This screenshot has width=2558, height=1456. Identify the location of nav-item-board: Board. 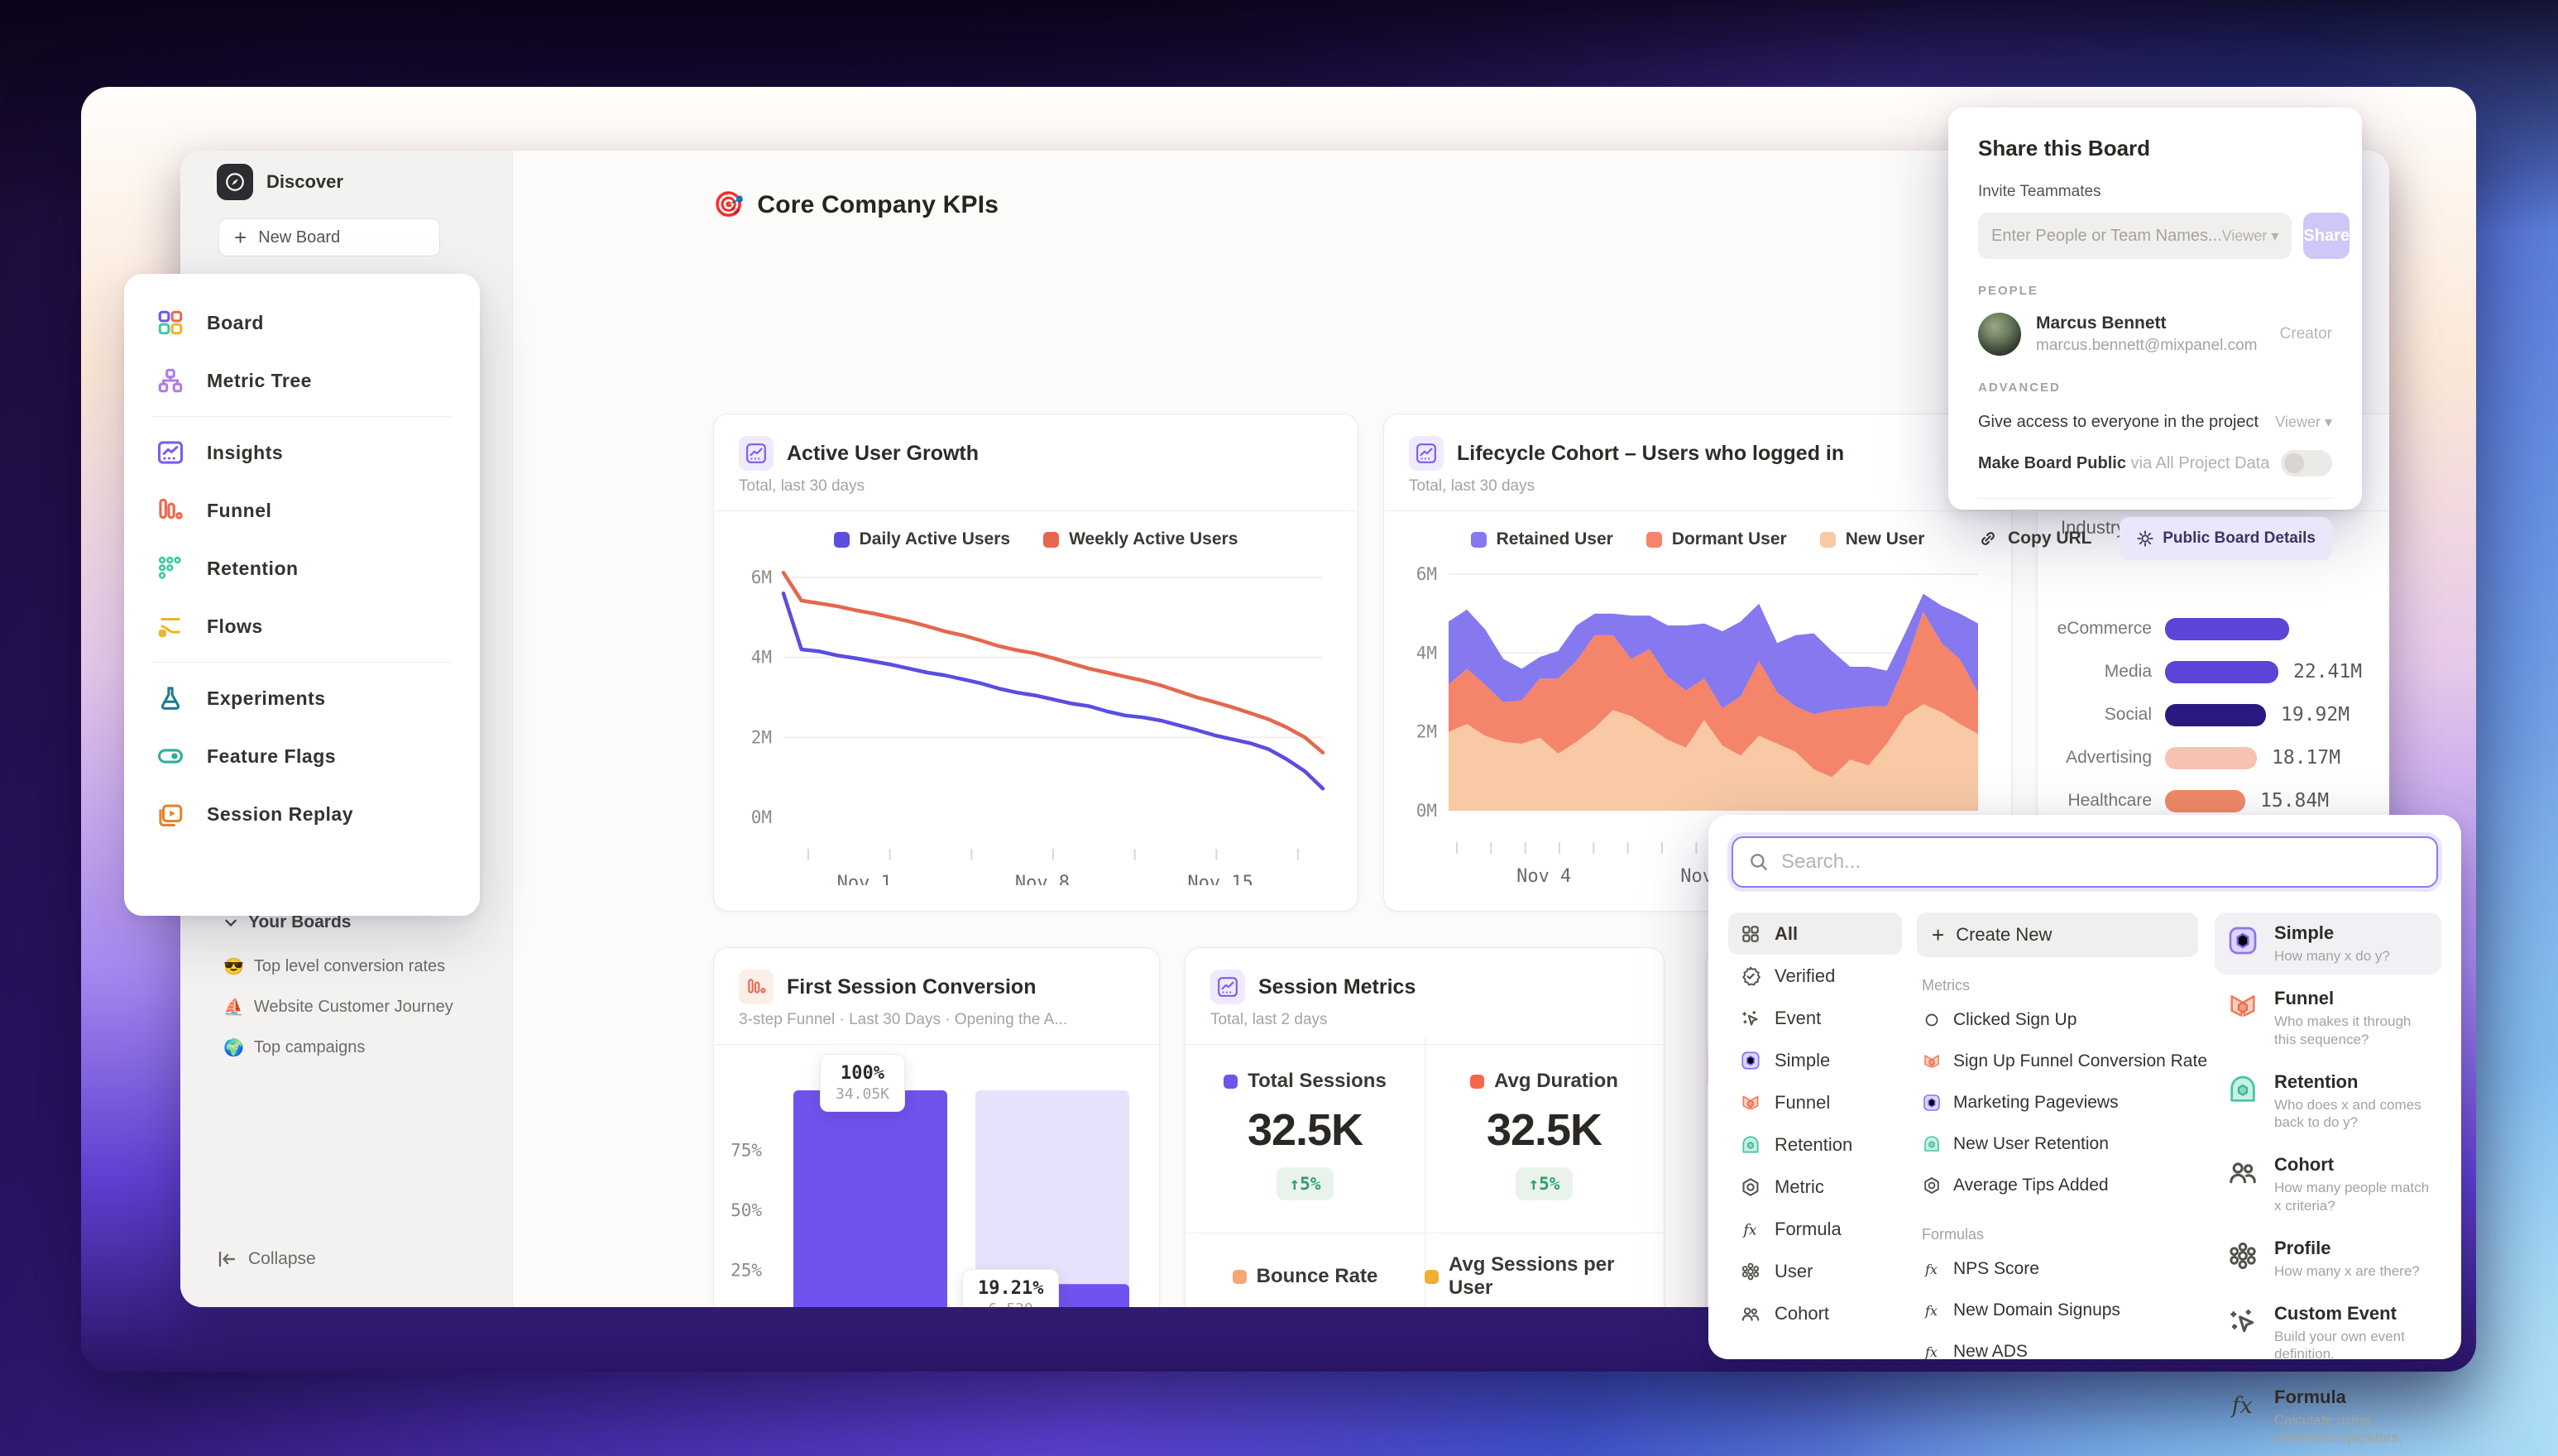
(302, 323).